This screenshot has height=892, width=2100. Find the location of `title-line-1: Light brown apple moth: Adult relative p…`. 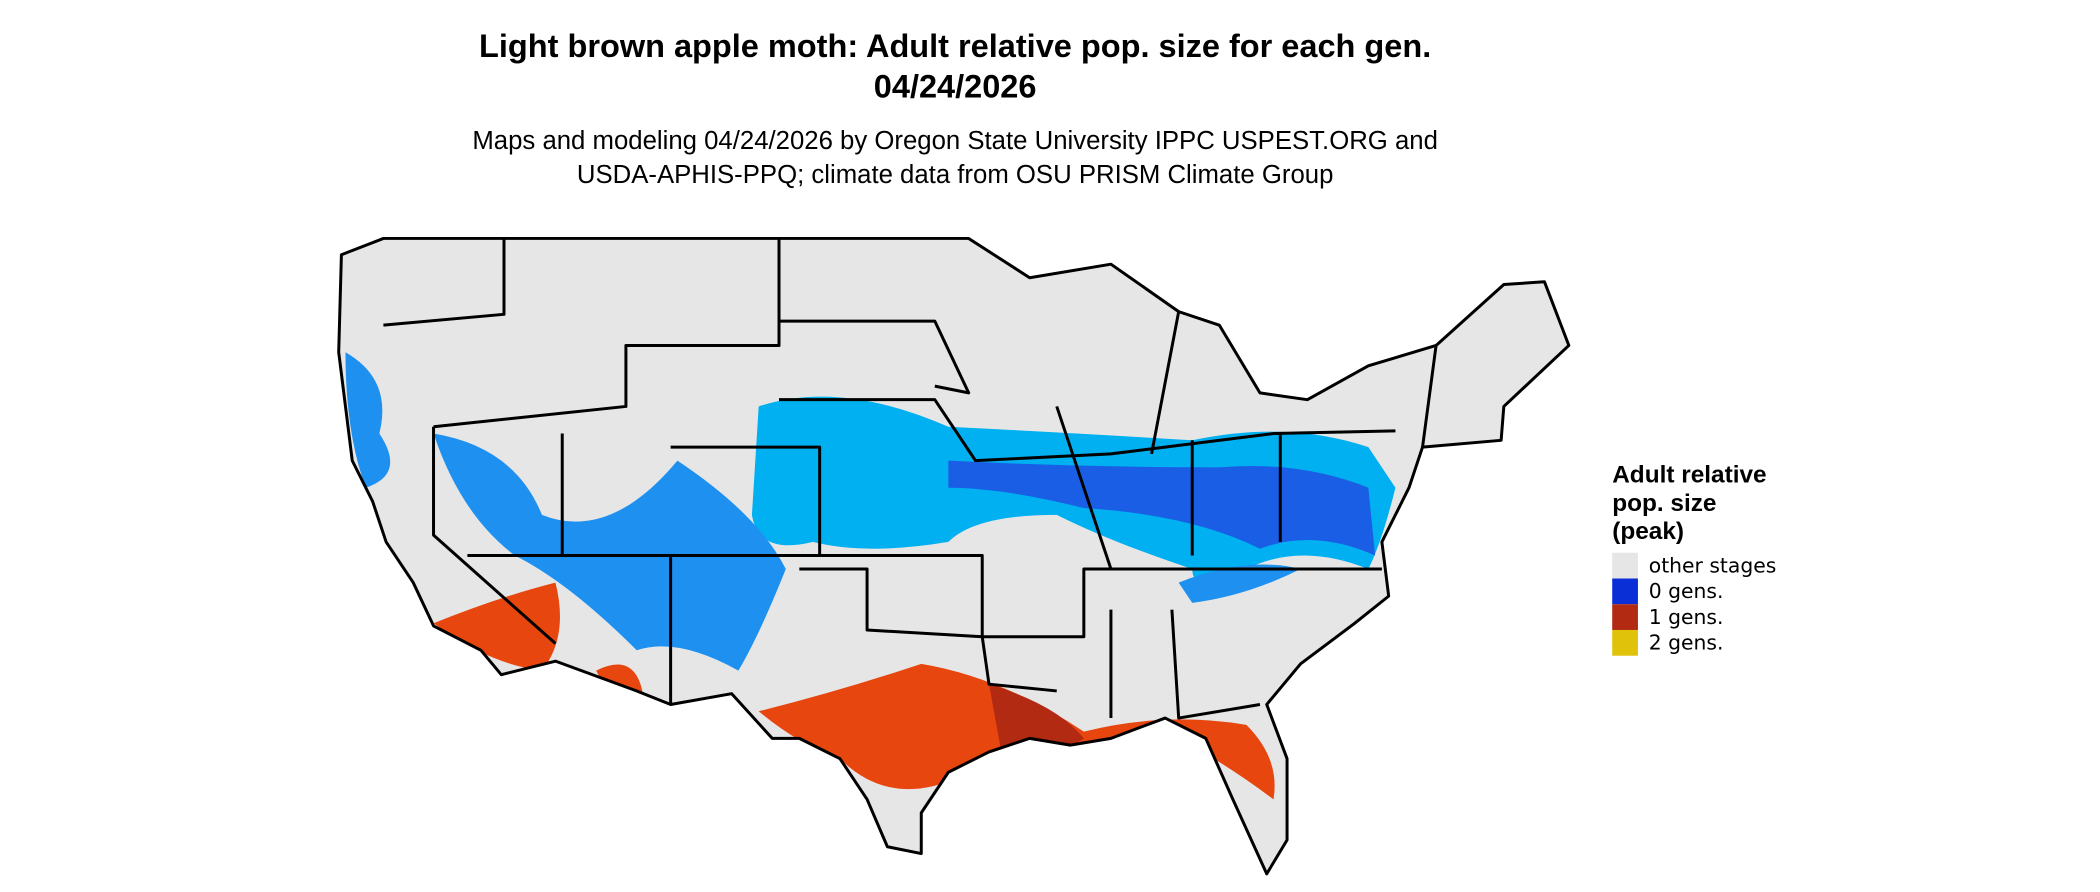

title-line-1: Light brown apple moth: Adult relative p… is located at coordinates (955, 46).